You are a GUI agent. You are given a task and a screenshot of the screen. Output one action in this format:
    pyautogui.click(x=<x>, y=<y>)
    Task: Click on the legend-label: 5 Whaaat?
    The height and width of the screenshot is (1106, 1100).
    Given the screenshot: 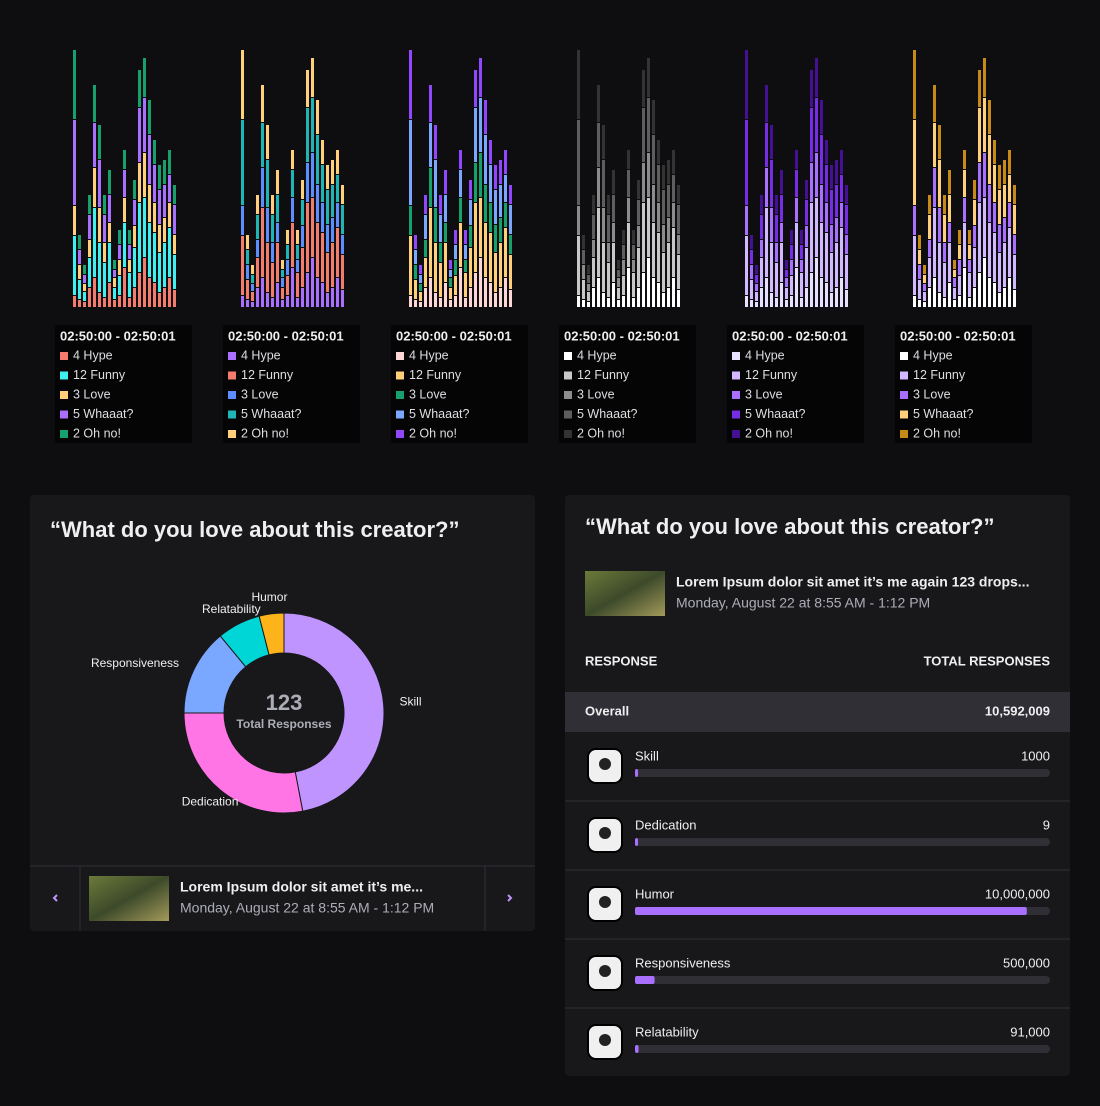 What is the action you would take?
    pyautogui.click(x=607, y=414)
    